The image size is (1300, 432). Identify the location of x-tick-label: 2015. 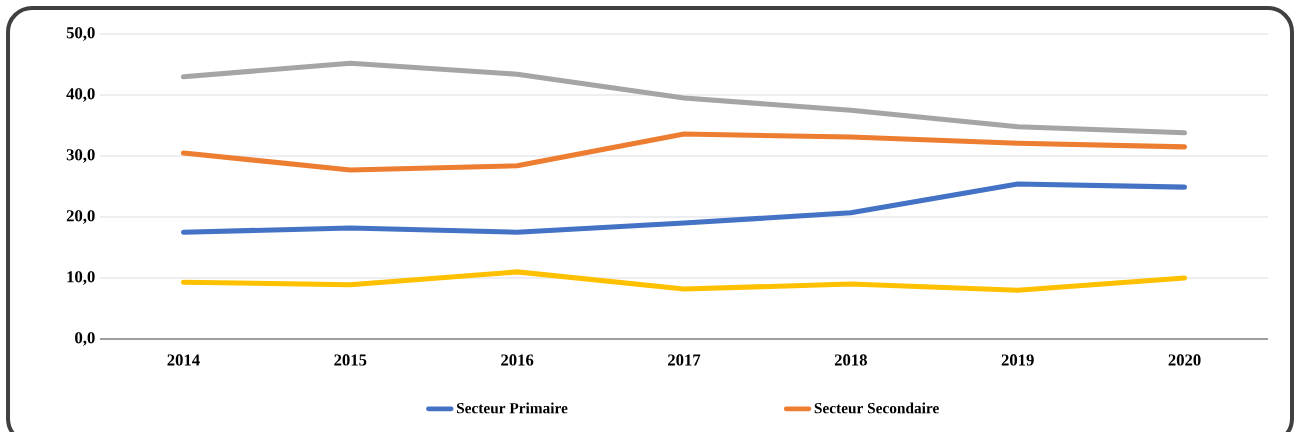
(350, 360).